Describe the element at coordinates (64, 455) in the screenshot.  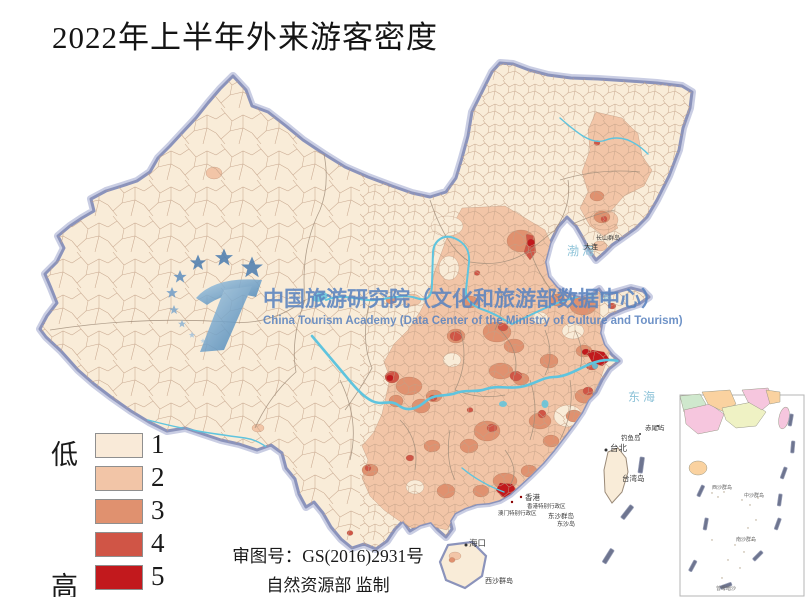
I see `legend-low-label: 低` at that location.